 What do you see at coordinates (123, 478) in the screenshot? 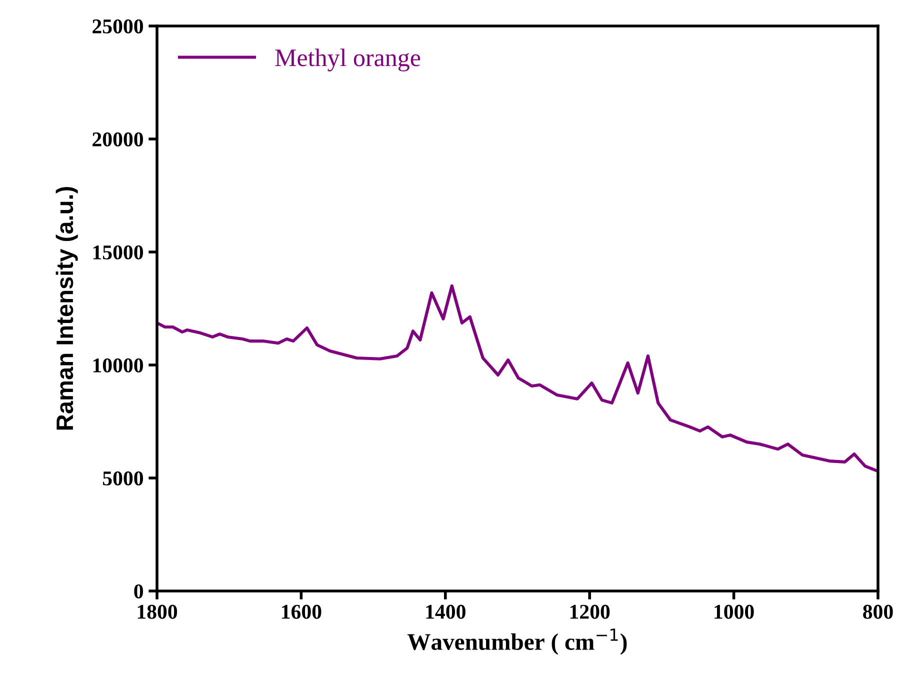
I see `y-tick-label: 5000` at bounding box center [123, 478].